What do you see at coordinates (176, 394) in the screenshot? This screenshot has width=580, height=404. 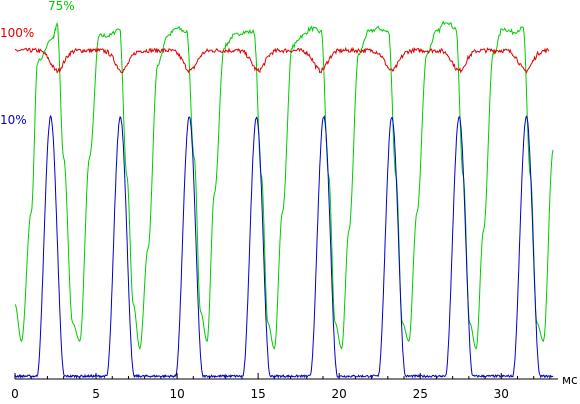 I see `x-tick-label: 10` at bounding box center [176, 394].